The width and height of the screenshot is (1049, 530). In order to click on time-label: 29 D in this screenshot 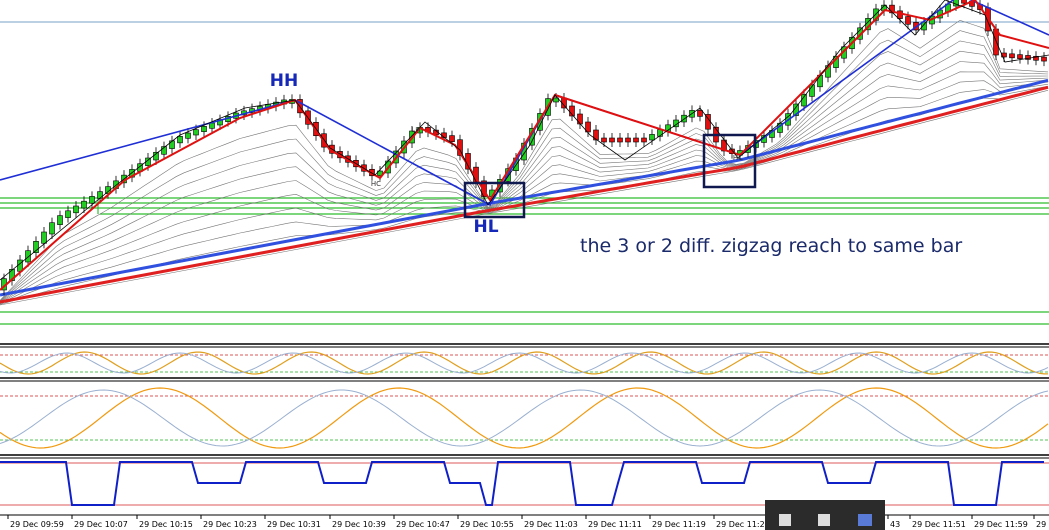, I will do `click(1042, 524)`.